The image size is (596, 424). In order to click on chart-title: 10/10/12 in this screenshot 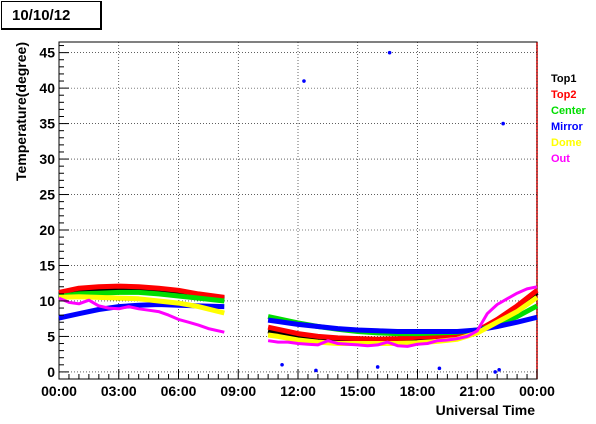, I will do `click(41, 15)`.